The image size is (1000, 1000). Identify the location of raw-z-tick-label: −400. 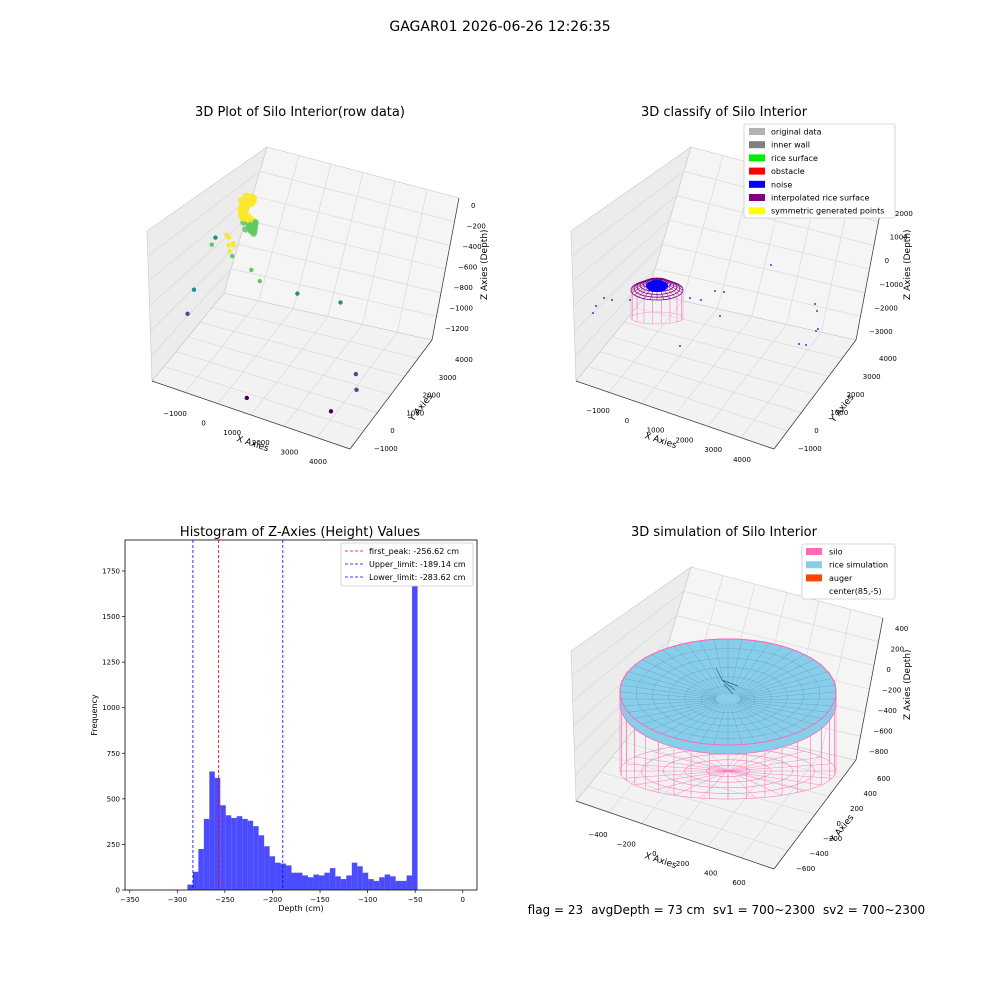
(471, 247).